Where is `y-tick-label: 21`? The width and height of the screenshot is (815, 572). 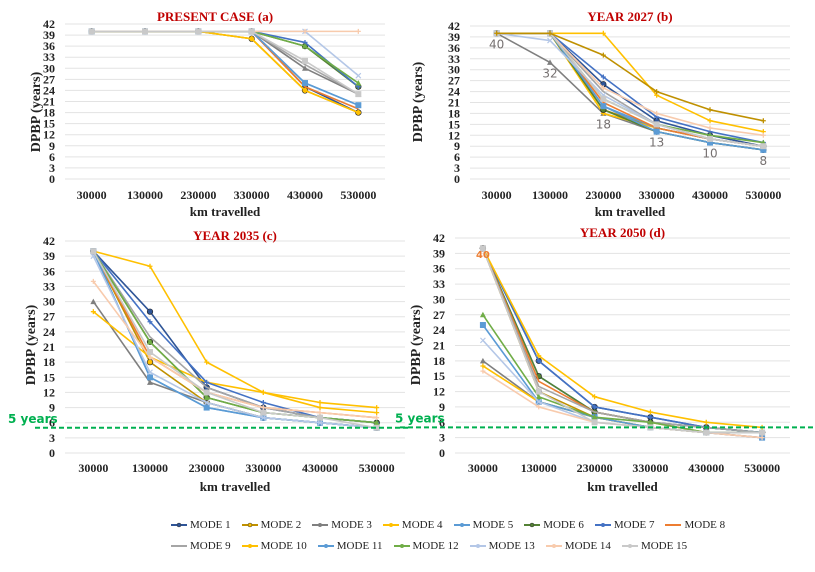
y-tick-label: 21 is located at coordinates (49, 347).